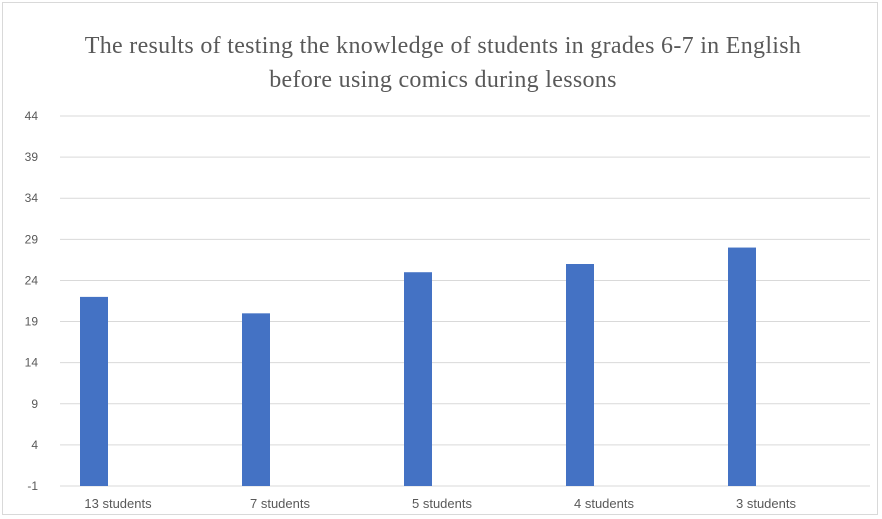 This screenshot has height=519, width=882. What do you see at coordinates (32, 322) in the screenshot?
I see `y-tick-label: 19` at bounding box center [32, 322].